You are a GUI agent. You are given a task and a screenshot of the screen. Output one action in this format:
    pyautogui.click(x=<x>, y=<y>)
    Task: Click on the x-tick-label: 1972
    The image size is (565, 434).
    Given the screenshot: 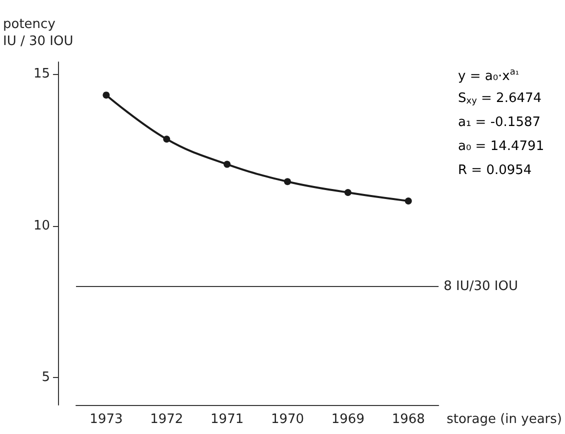 What is the action you would take?
    pyautogui.click(x=167, y=419)
    